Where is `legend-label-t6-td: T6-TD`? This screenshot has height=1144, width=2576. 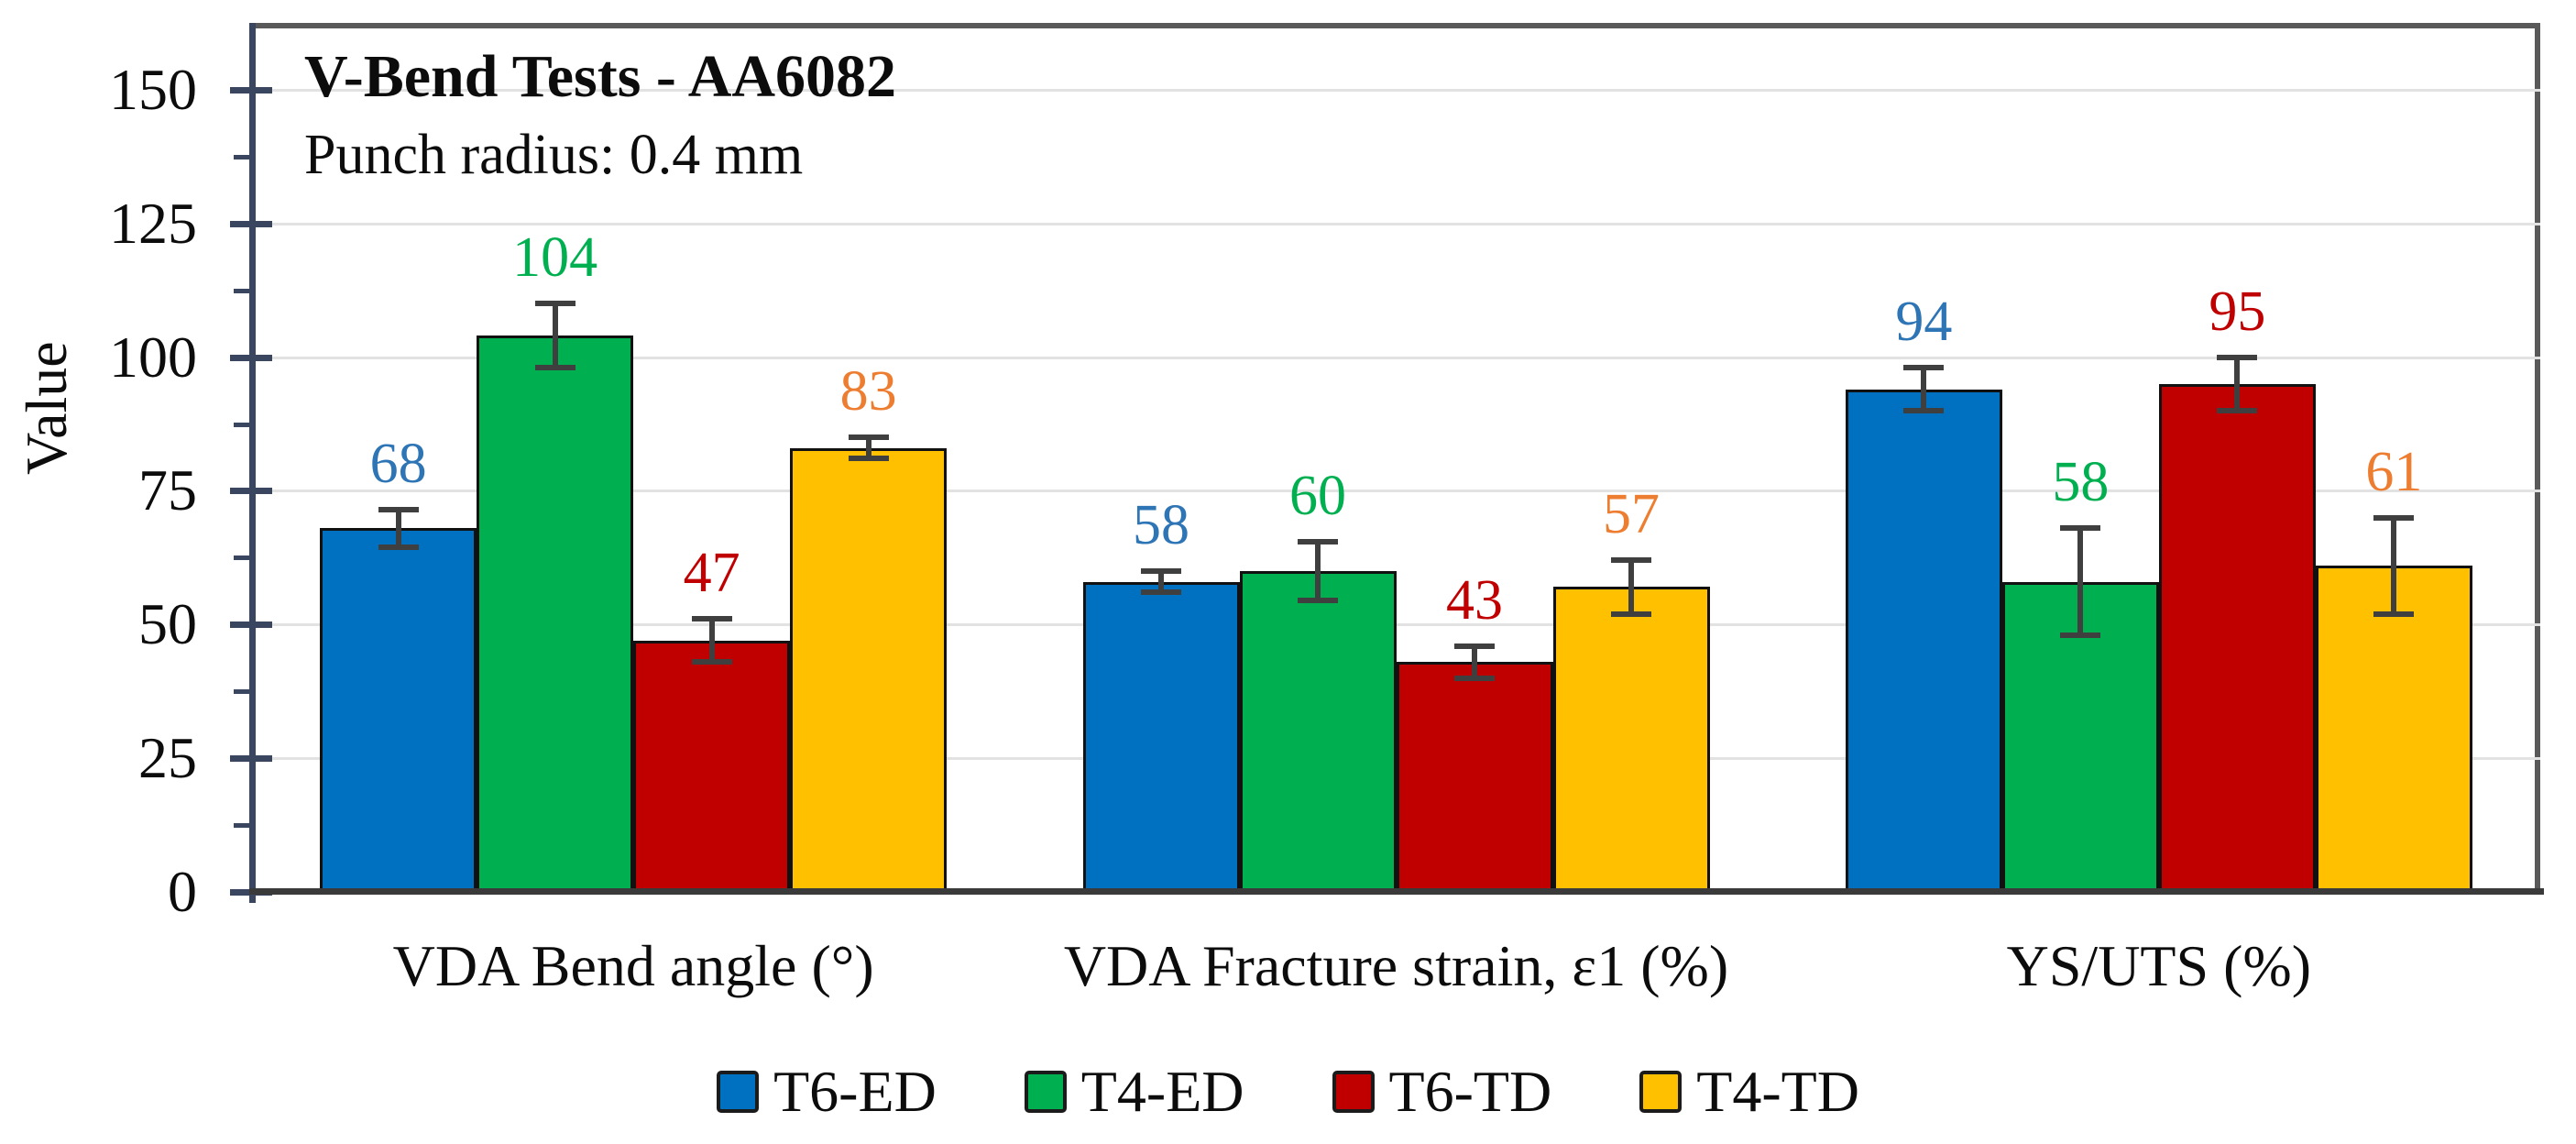 legend-label-t6-td: T6-TD is located at coordinates (1470, 1091).